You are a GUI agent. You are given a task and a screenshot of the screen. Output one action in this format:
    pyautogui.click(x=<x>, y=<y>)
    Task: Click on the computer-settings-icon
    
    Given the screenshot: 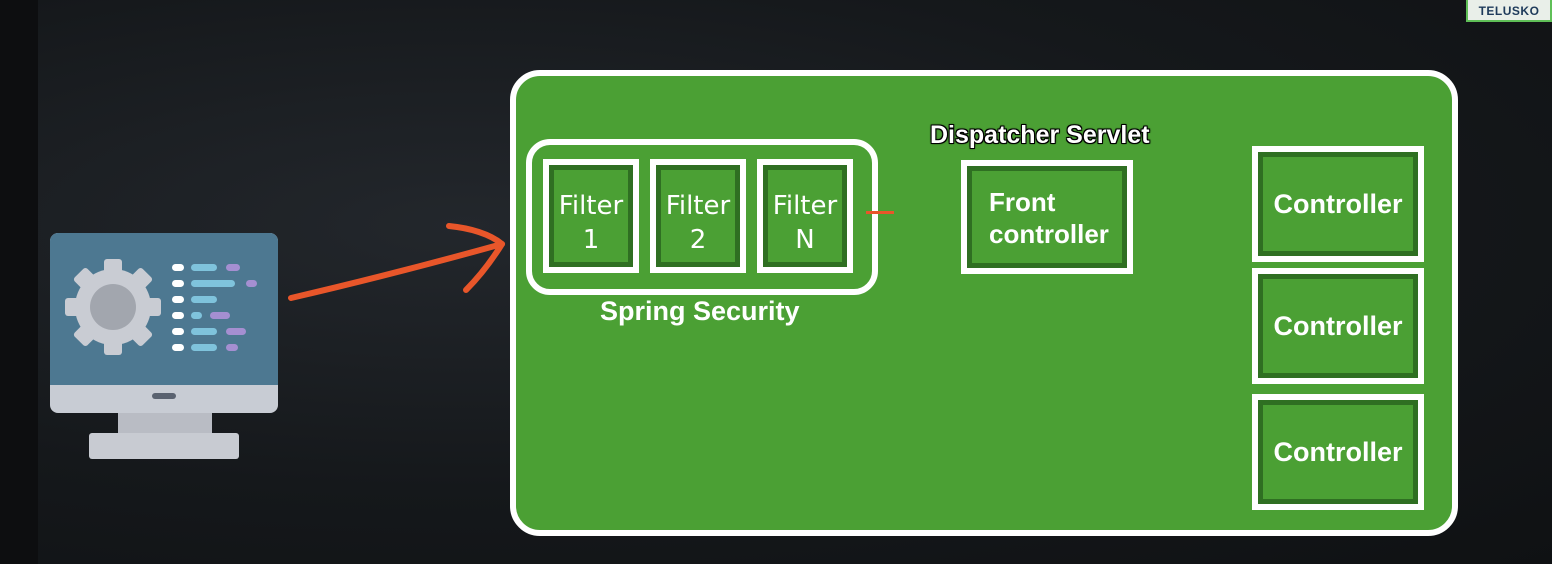 What is the action you would take?
    pyautogui.click(x=165, y=349)
    